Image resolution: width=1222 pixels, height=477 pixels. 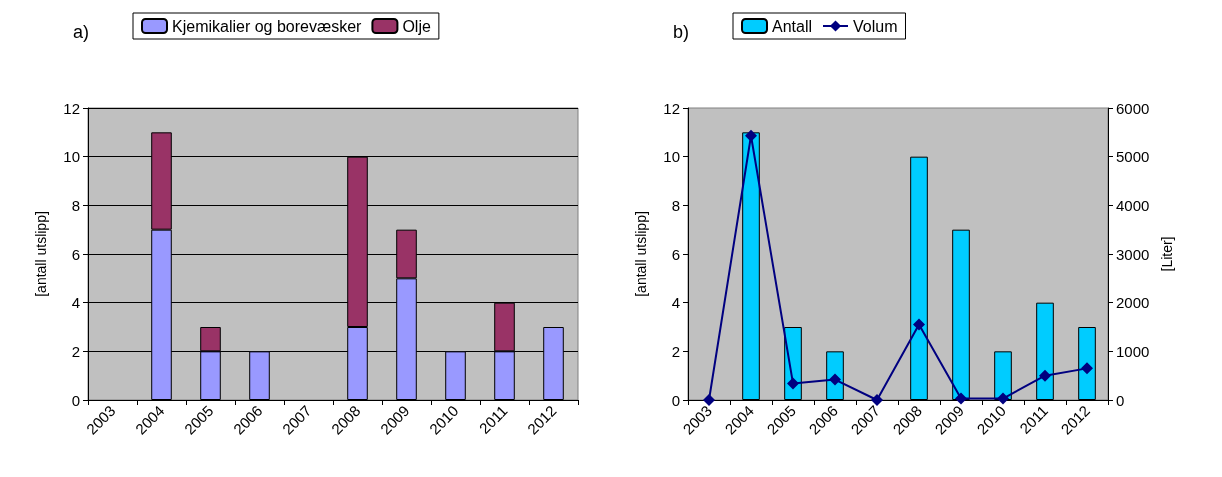 What do you see at coordinates (416, 26) in the screenshot?
I see `legend-label: Olje` at bounding box center [416, 26].